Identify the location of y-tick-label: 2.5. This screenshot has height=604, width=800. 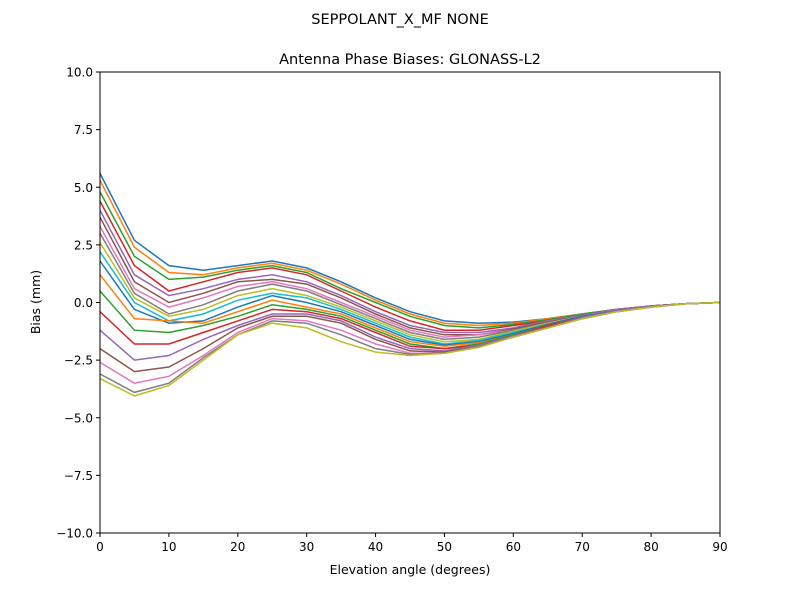
(83, 245).